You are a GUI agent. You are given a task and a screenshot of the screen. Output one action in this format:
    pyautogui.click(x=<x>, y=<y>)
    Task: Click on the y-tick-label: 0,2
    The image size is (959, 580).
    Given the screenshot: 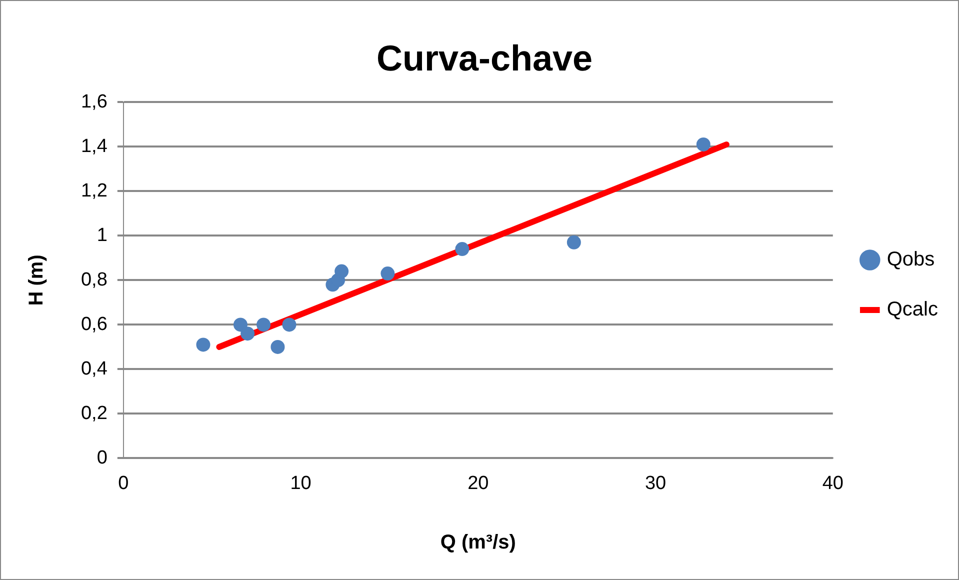 What is the action you would take?
    pyautogui.click(x=94, y=413)
    